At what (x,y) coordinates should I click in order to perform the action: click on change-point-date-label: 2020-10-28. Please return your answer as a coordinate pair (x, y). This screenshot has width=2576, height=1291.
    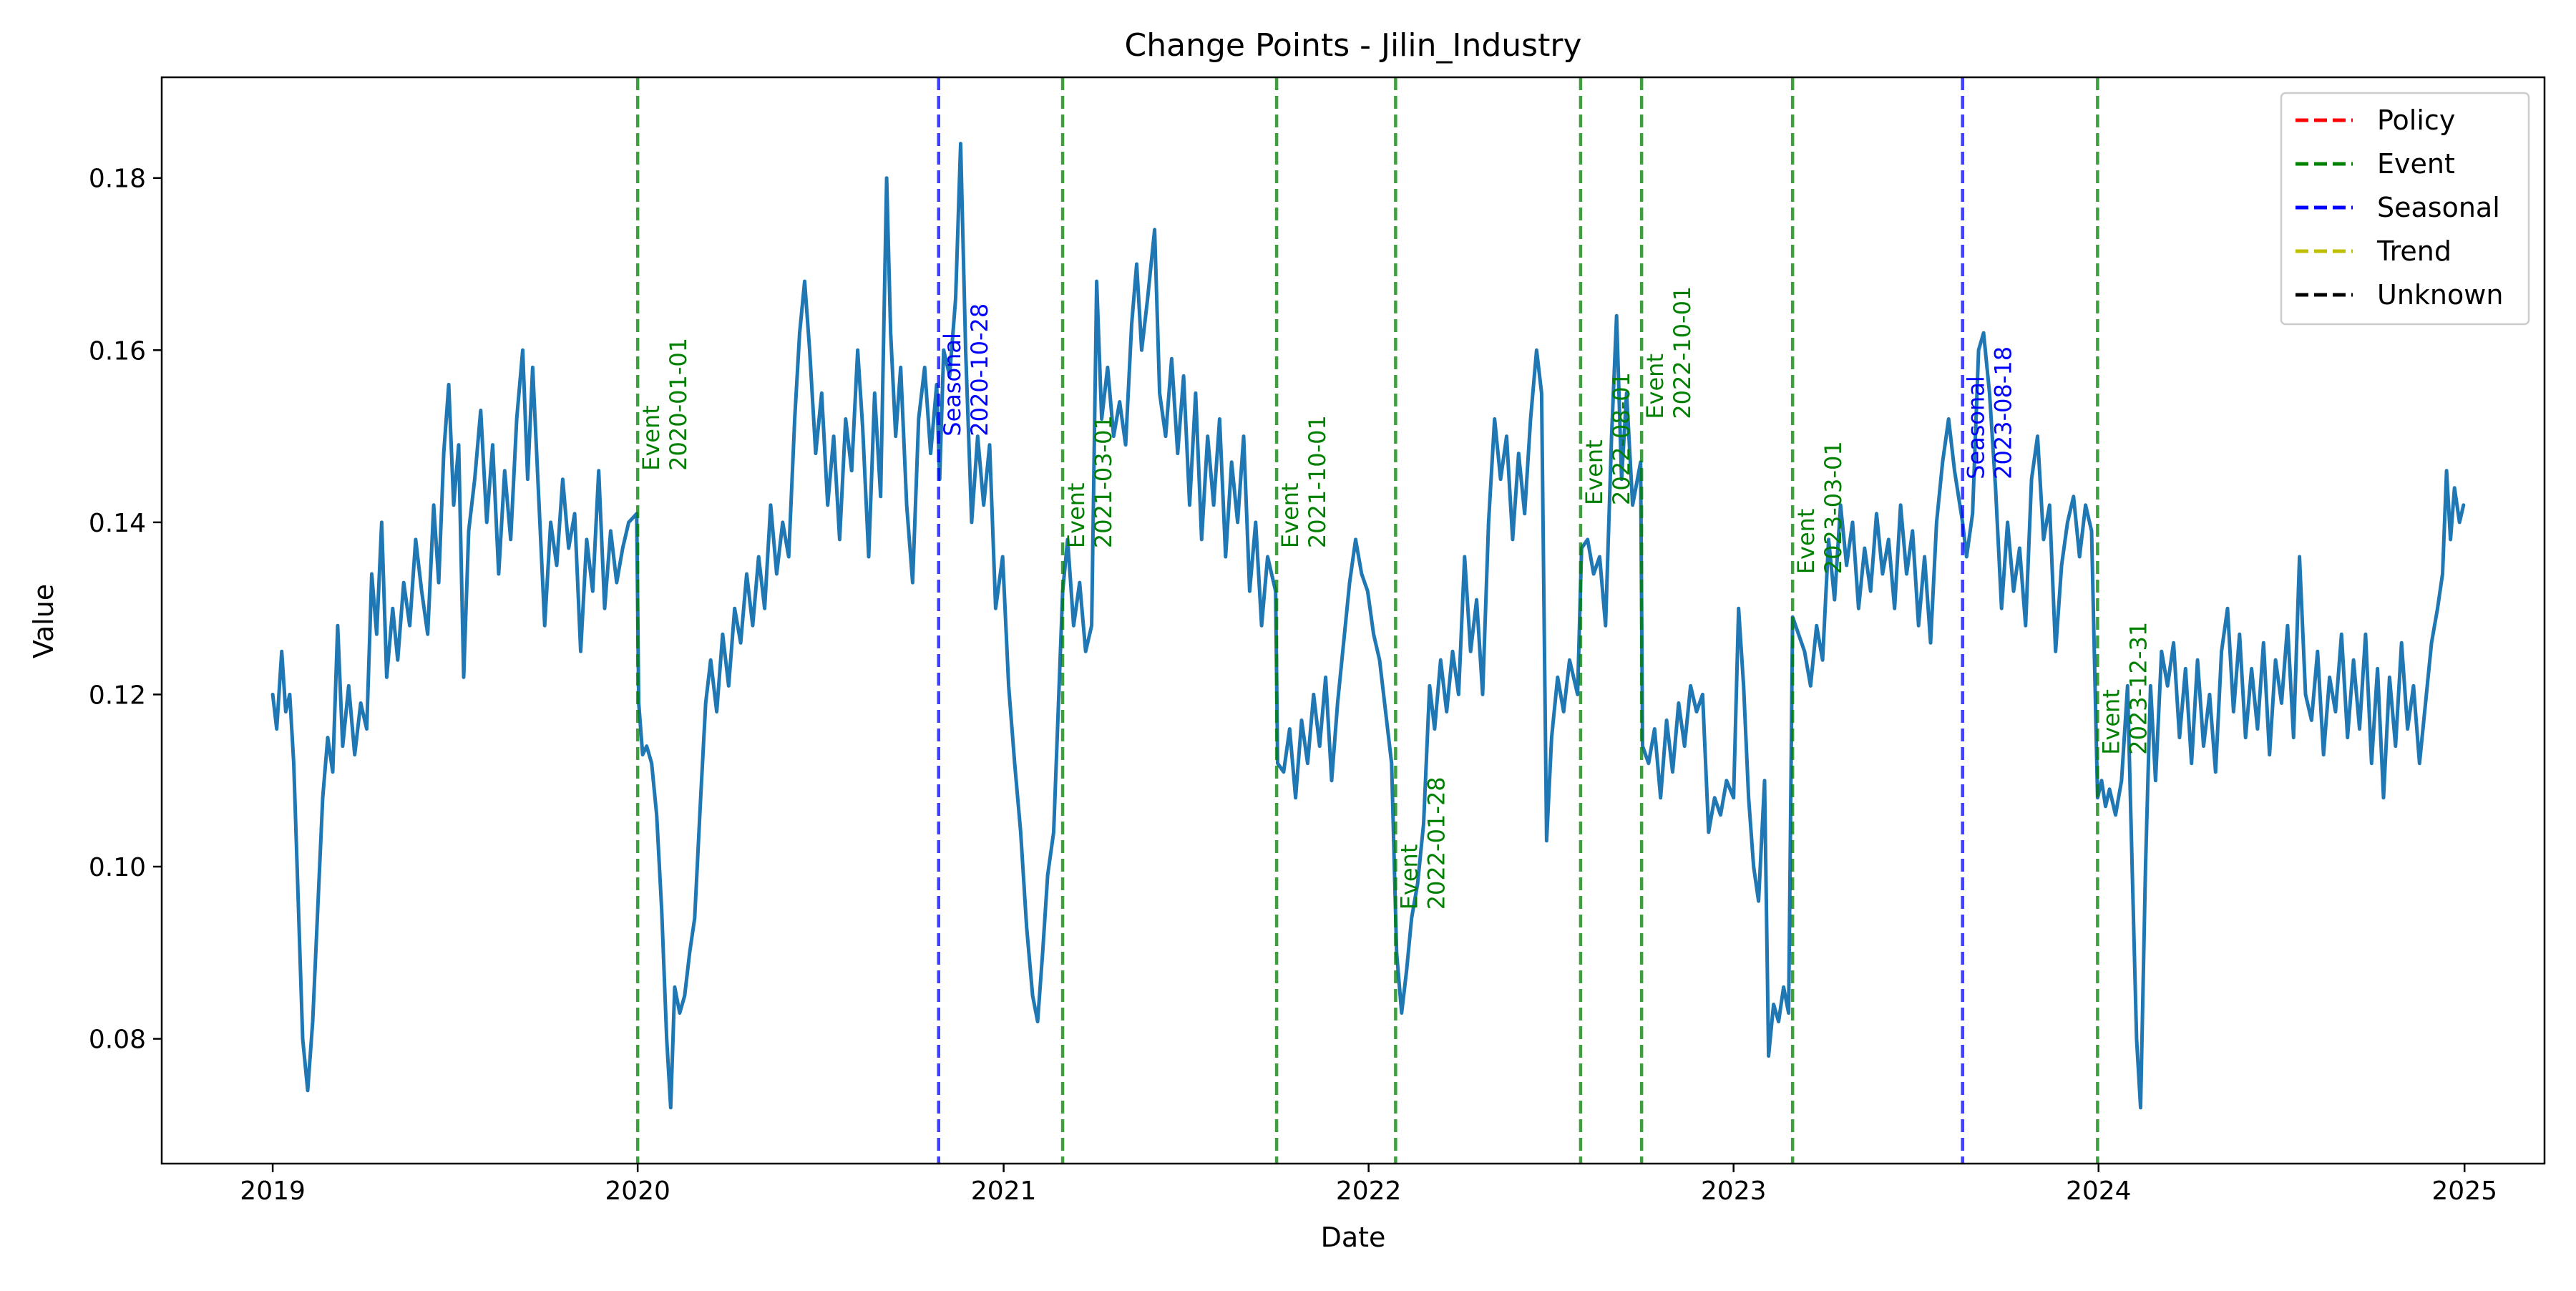
    Looking at the image, I should click on (979, 370).